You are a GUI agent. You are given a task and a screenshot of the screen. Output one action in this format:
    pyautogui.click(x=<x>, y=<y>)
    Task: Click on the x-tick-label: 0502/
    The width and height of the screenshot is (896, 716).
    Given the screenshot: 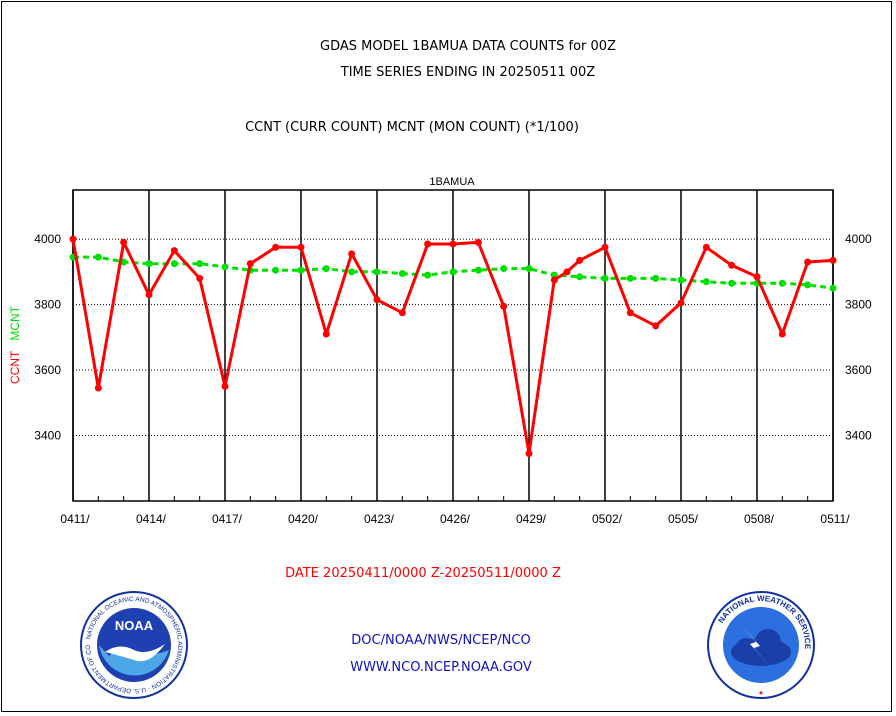 What is the action you would take?
    pyautogui.click(x=607, y=519)
    